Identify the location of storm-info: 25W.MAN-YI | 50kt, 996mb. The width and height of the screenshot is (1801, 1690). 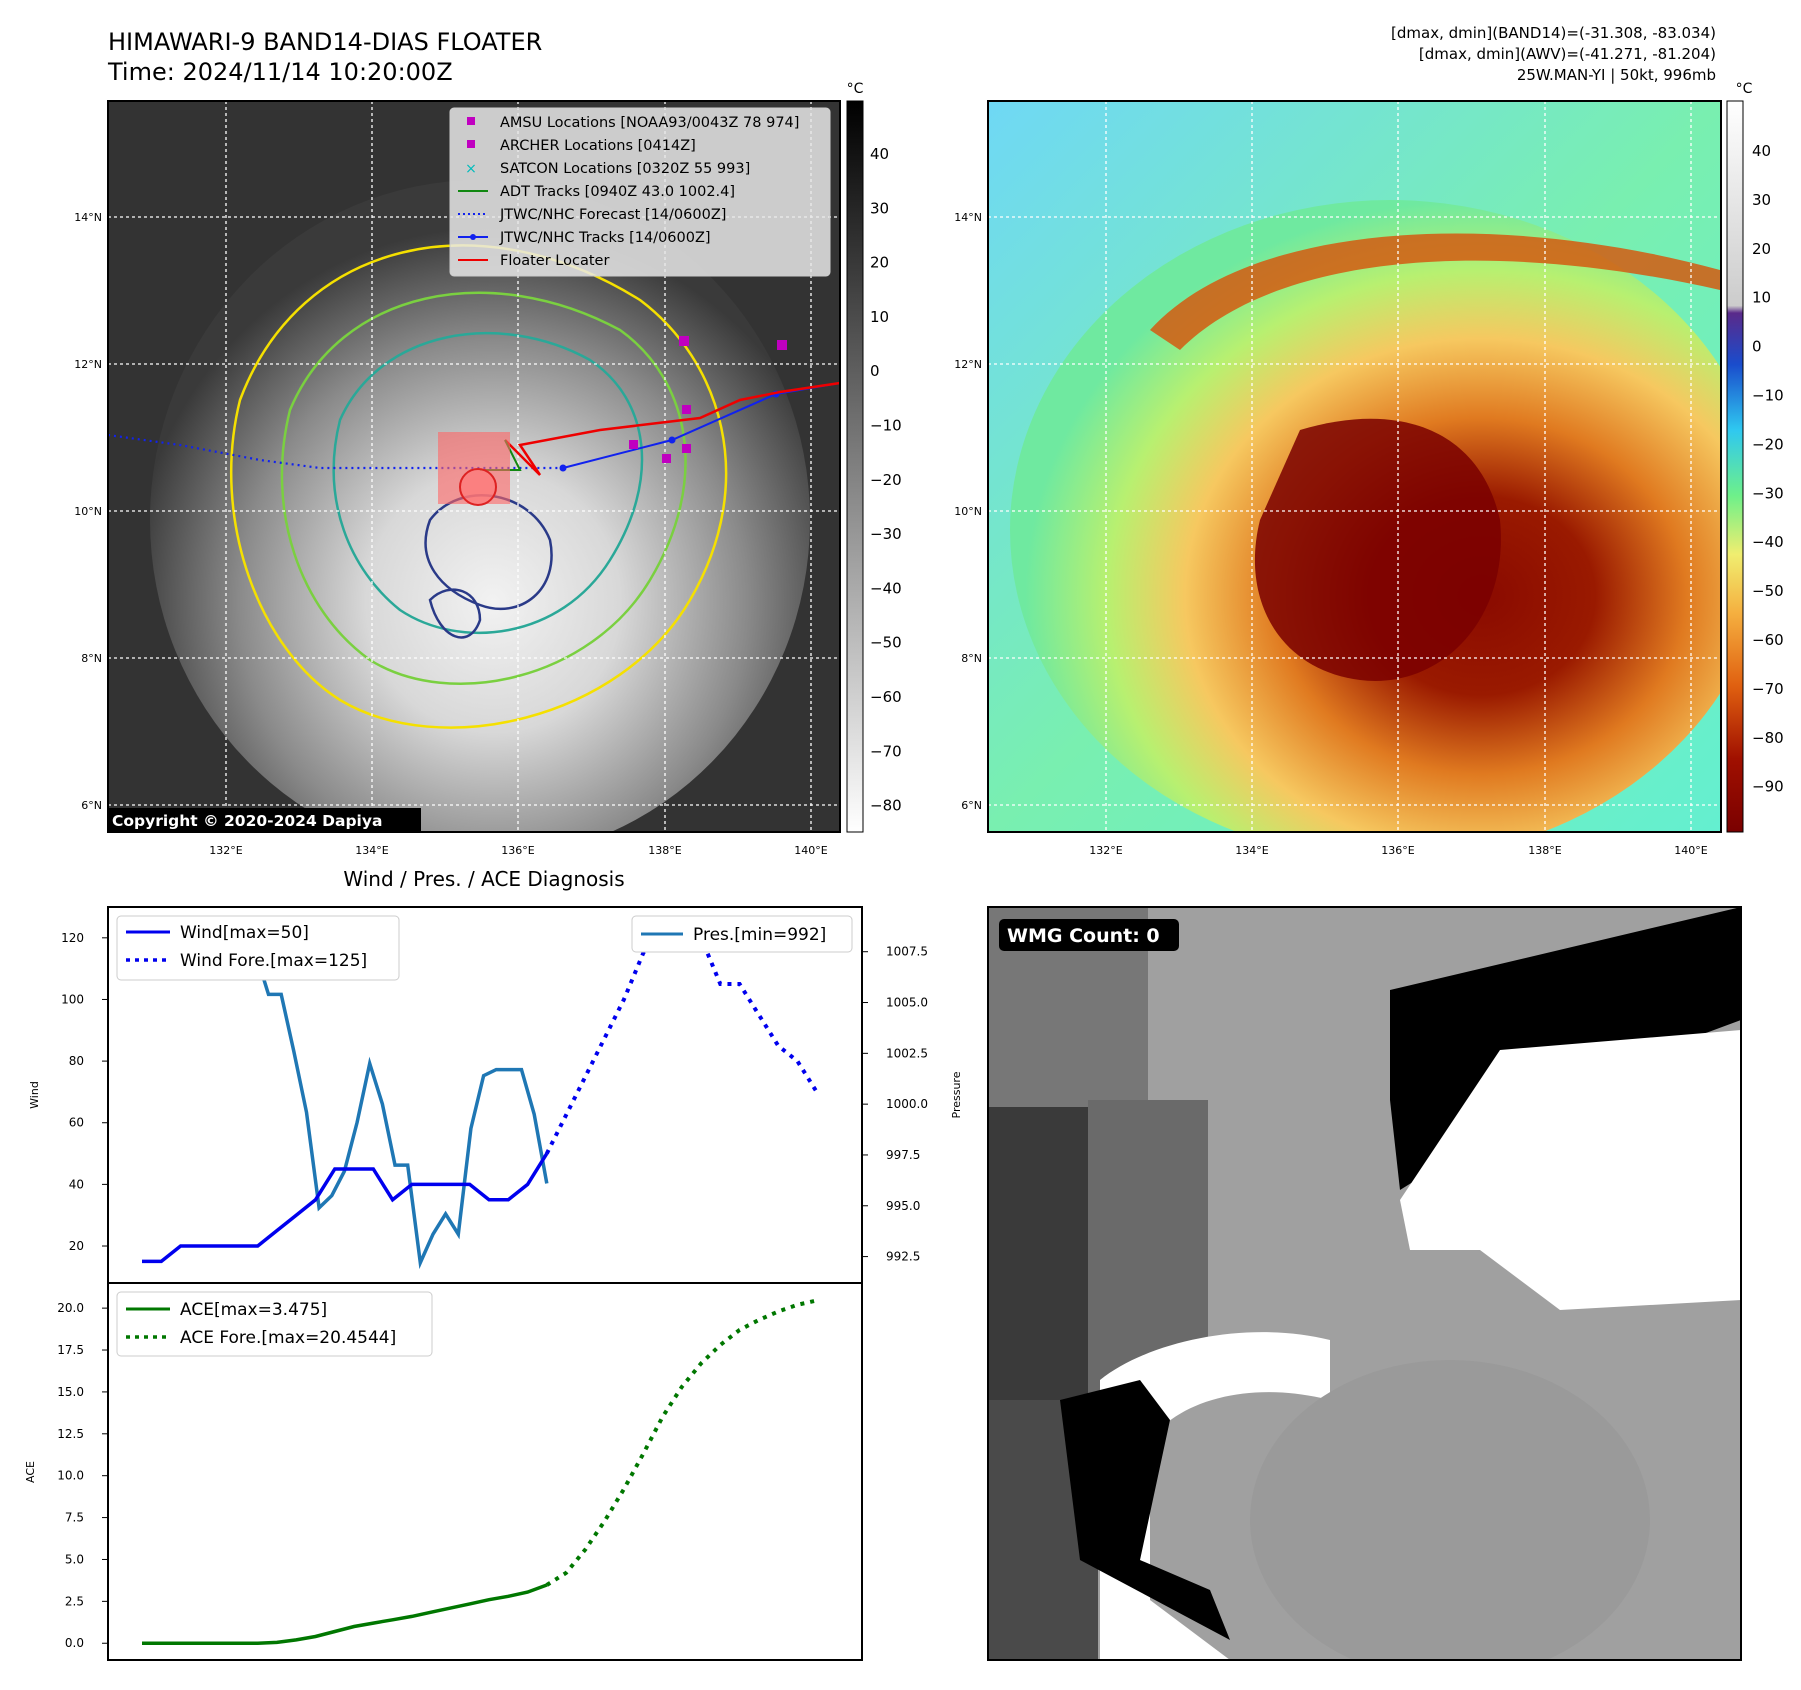
(1616, 75).